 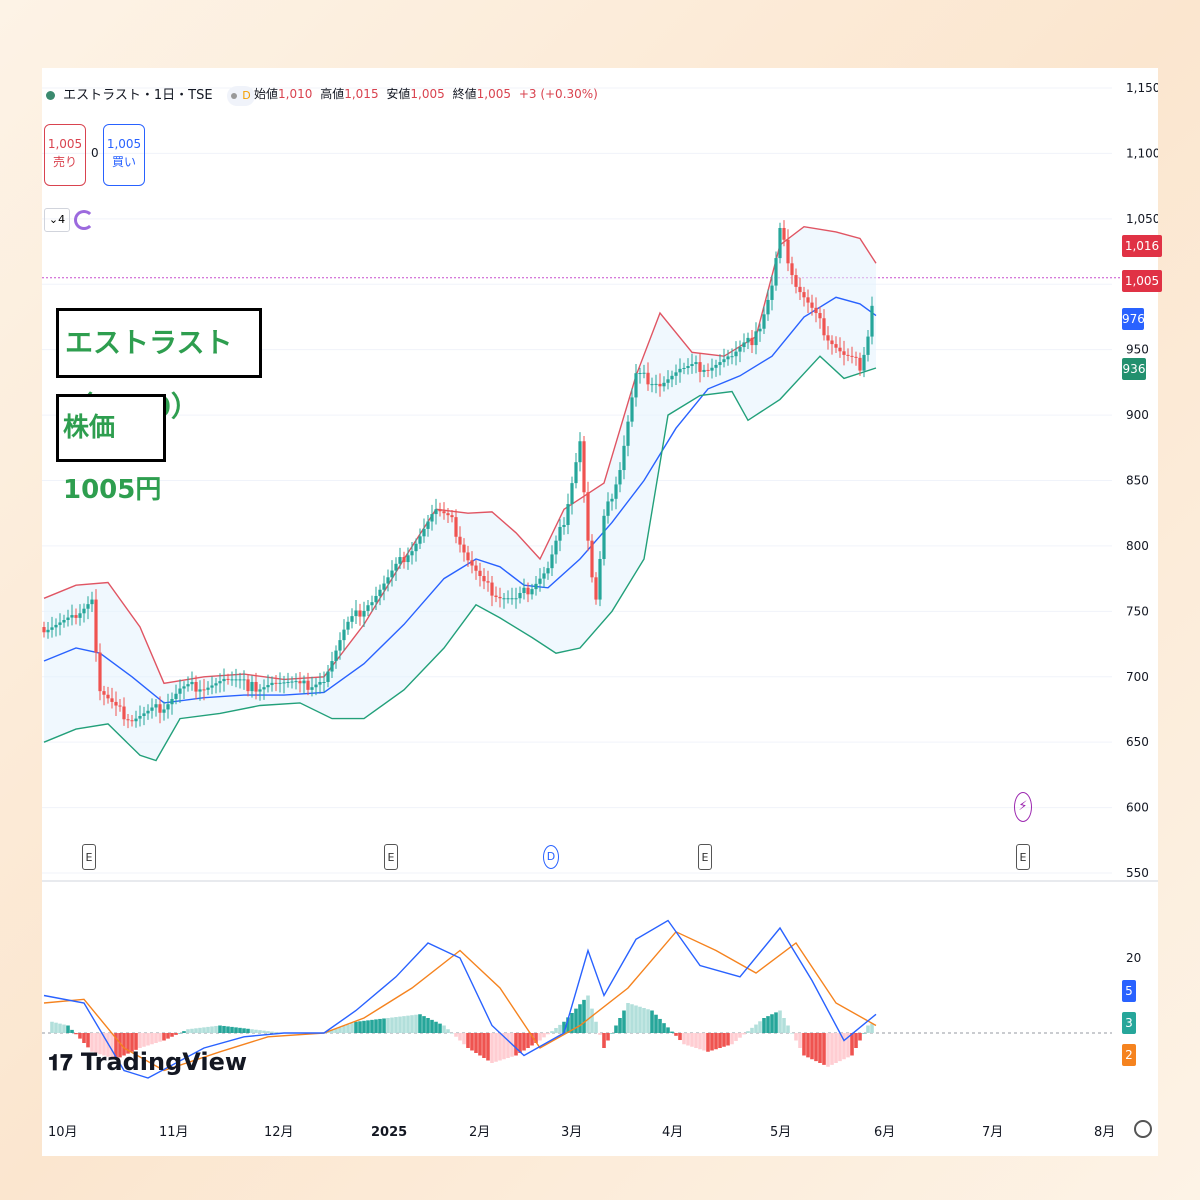 I want to click on stock-price-box: 株価1005円, so click(x=111, y=449).